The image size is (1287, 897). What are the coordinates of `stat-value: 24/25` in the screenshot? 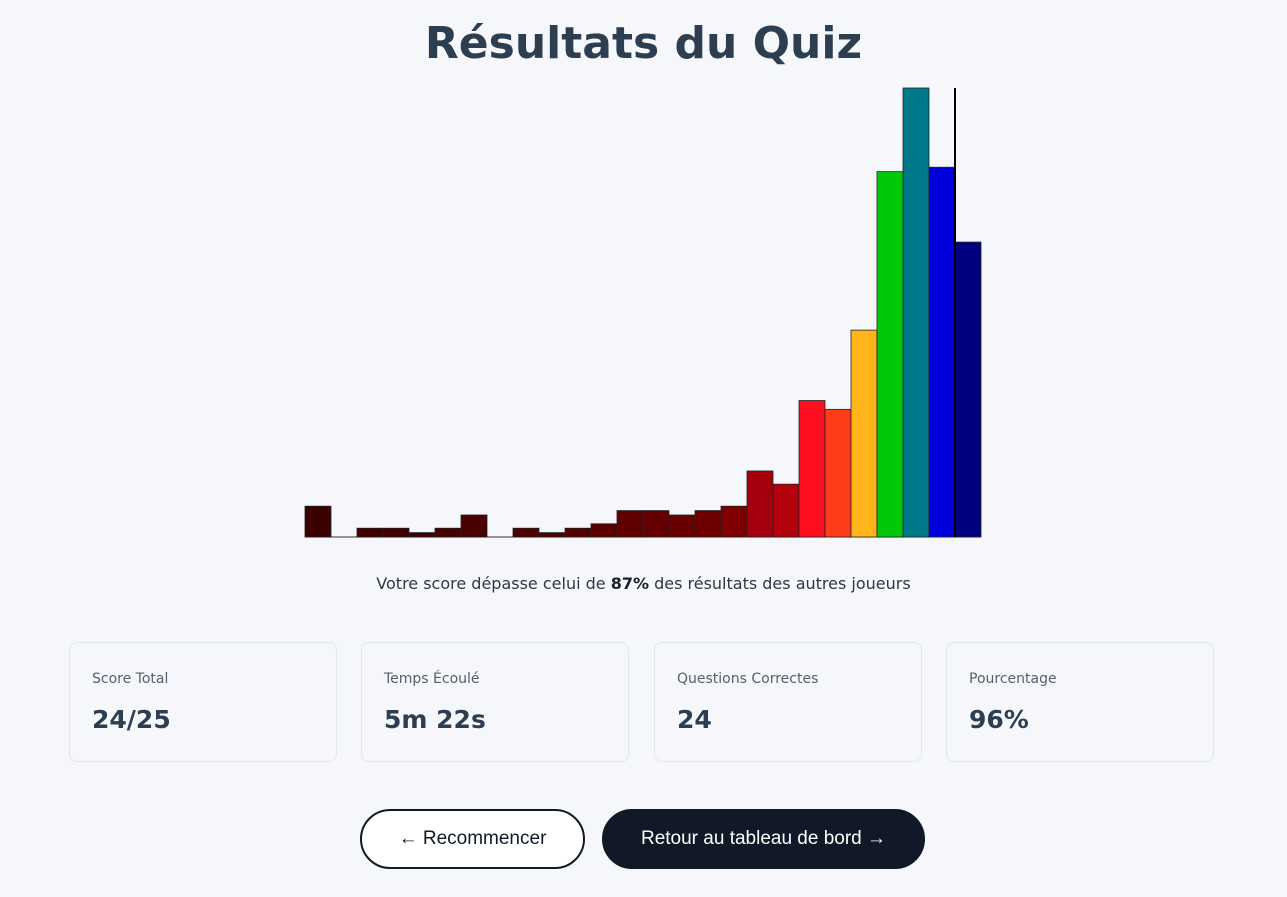 It's located at (131, 719).